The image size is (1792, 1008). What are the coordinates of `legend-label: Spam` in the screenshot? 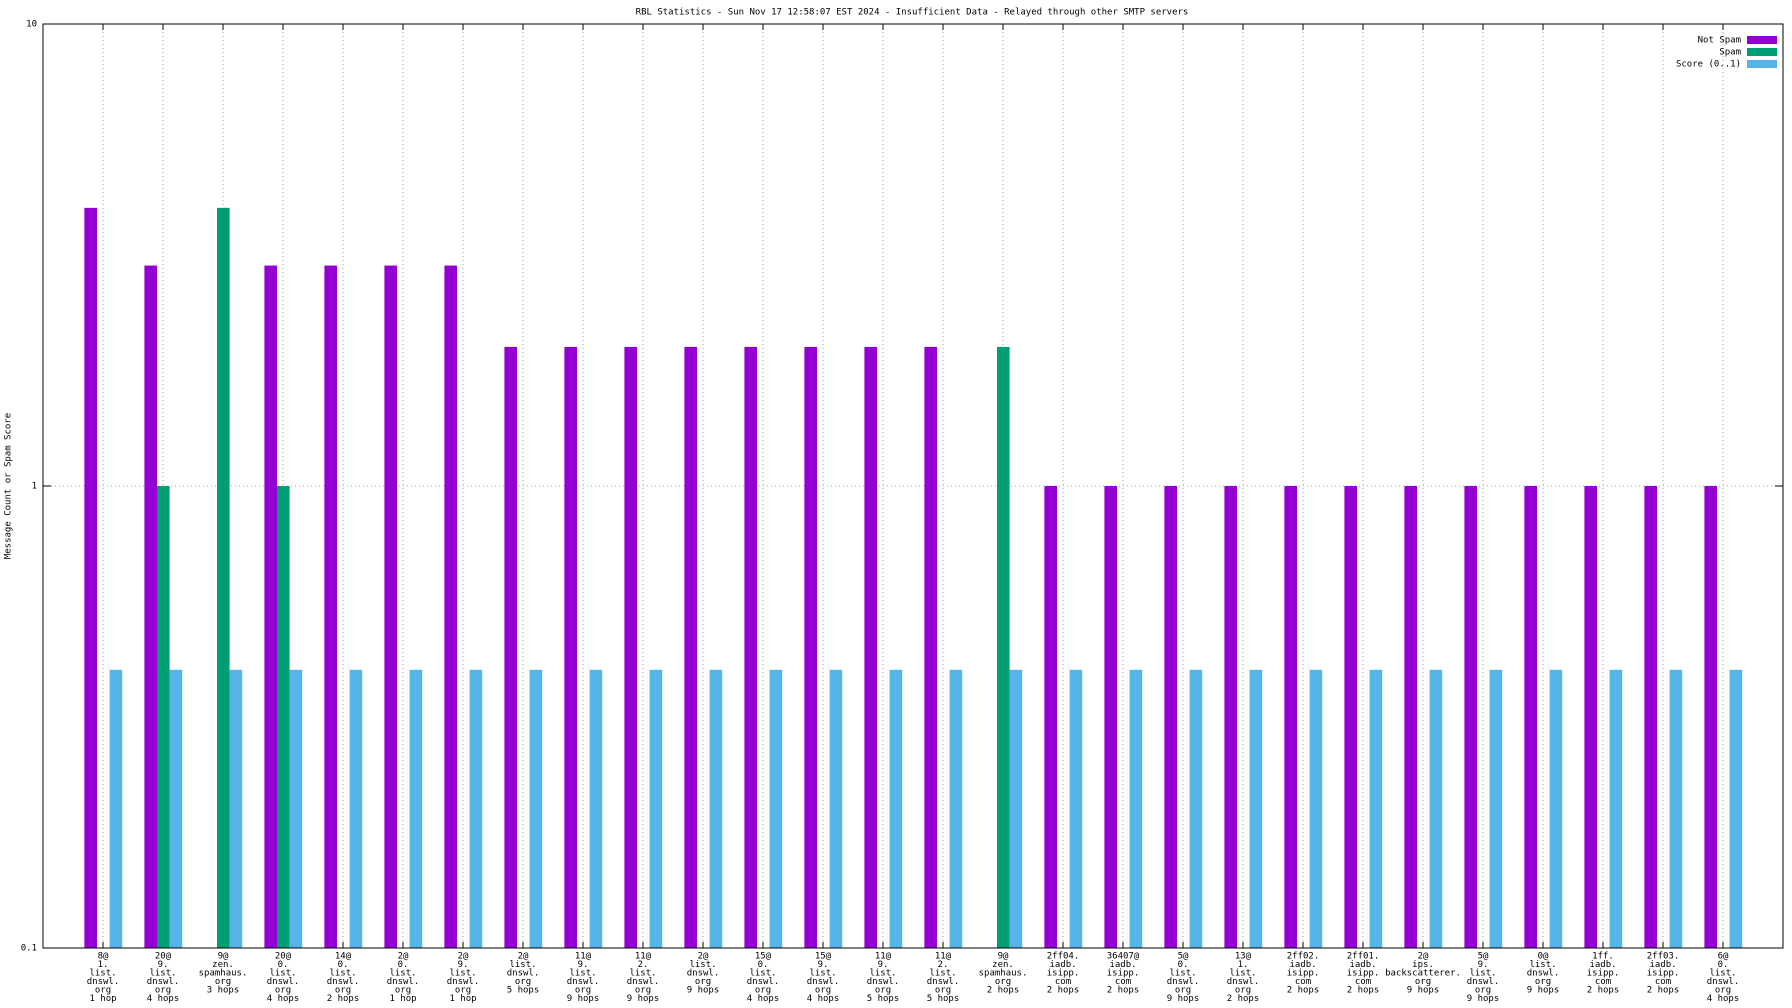 It's located at (1730, 53).